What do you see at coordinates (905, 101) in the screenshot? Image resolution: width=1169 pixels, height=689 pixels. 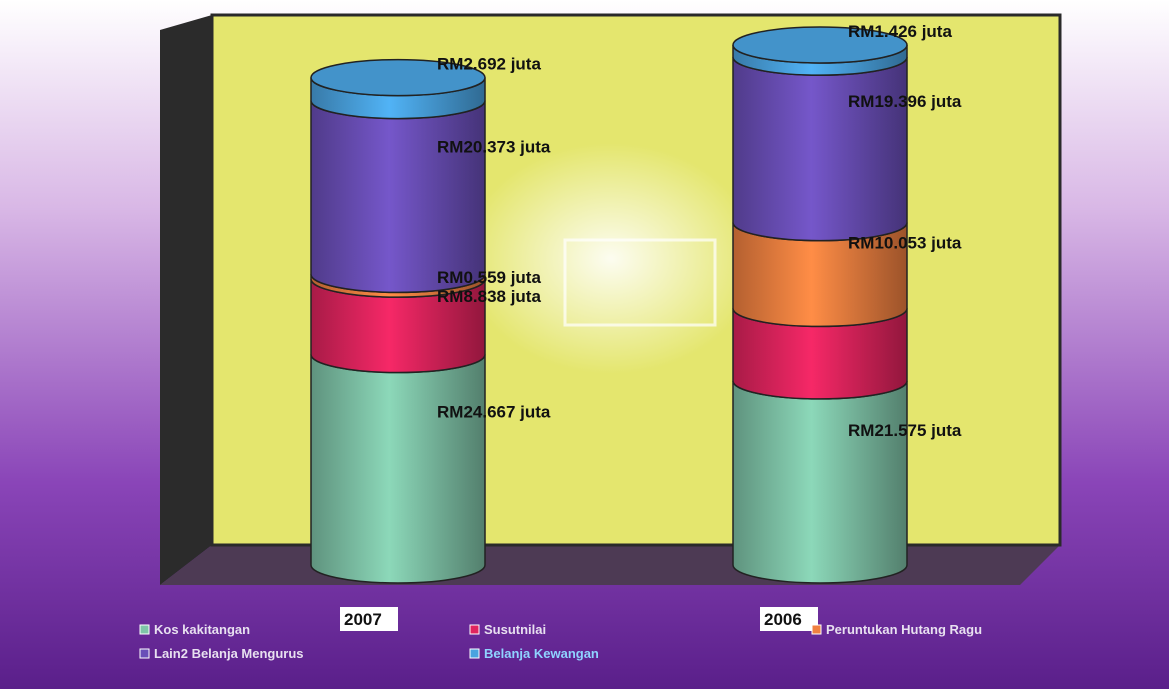 I see `data-label-2006-lain2-belanja-mengurus: RM19.396 juta` at bounding box center [905, 101].